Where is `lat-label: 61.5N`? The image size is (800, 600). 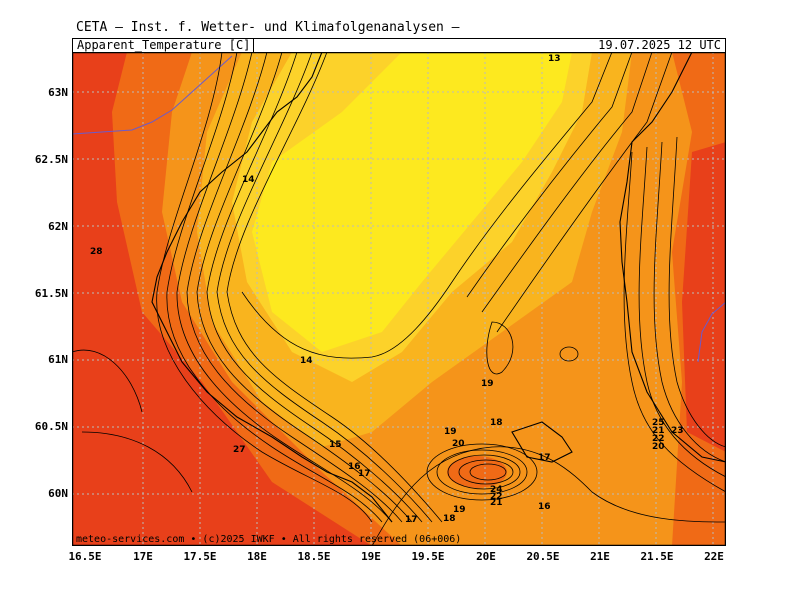 lat-label: 61.5N is located at coordinates (51, 293).